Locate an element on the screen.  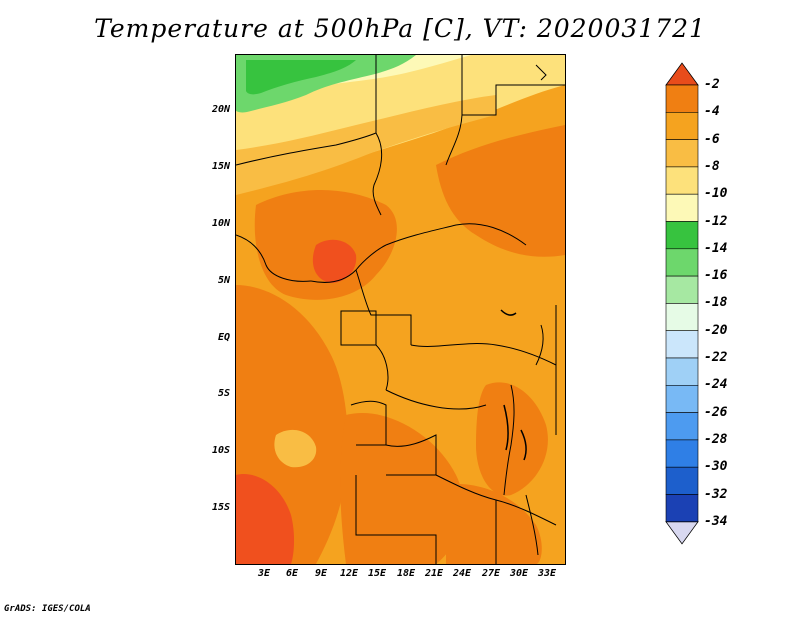
grads-credit: GrADS: IGES/COLA is located at coordinates (47, 609).